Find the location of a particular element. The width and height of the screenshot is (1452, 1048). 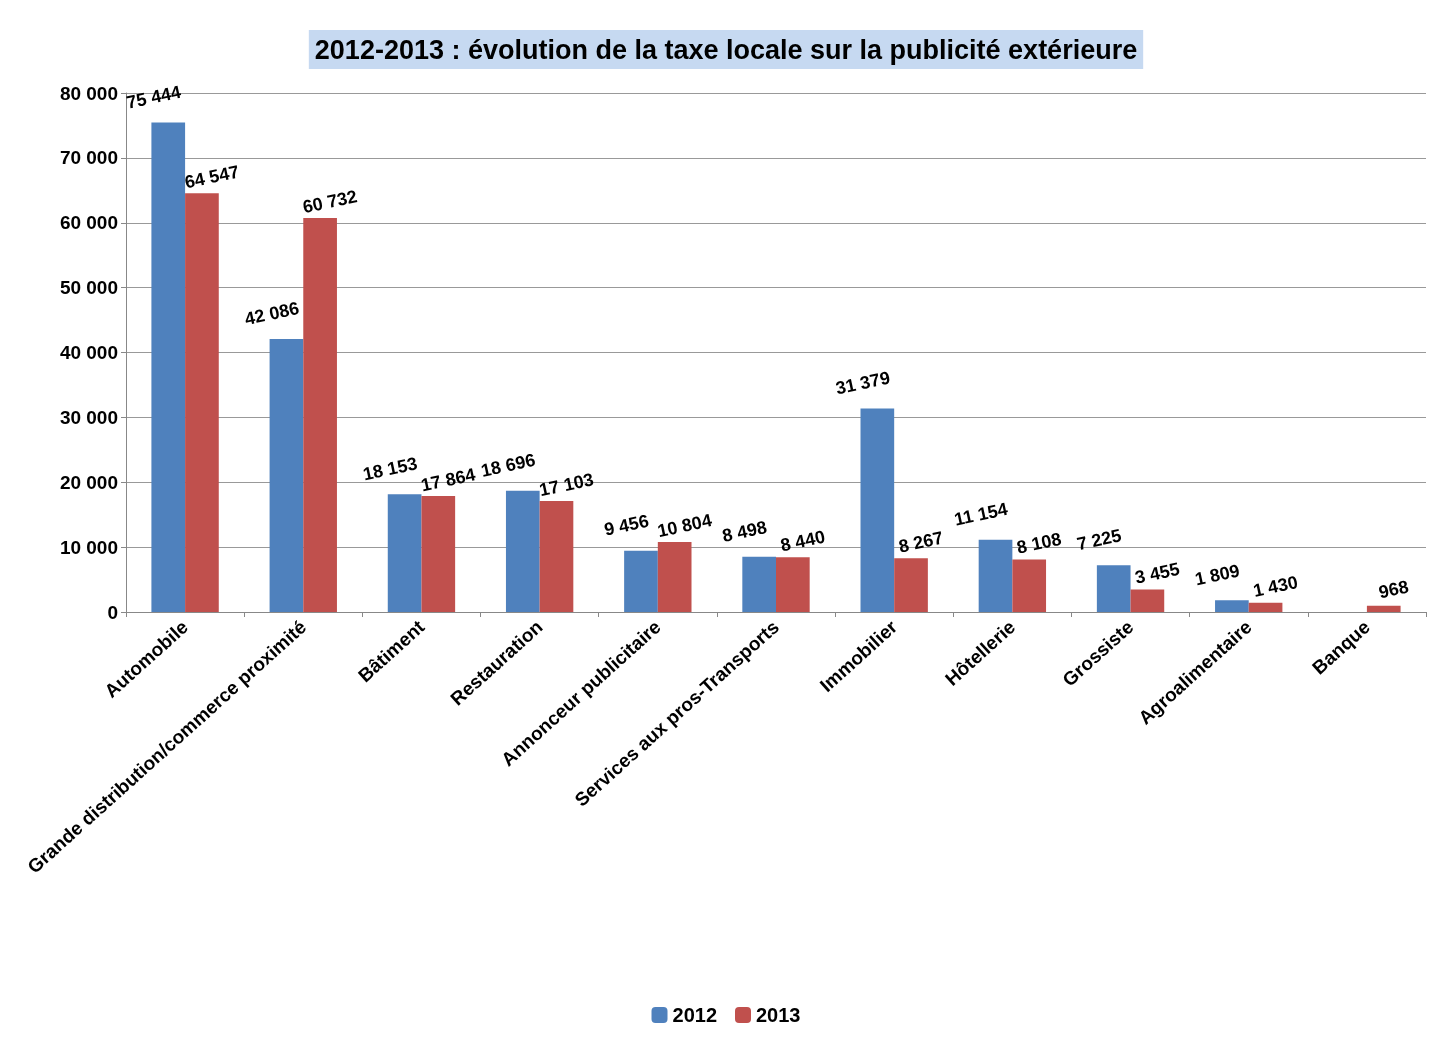

data-label: 75 444 is located at coordinates (153, 97).